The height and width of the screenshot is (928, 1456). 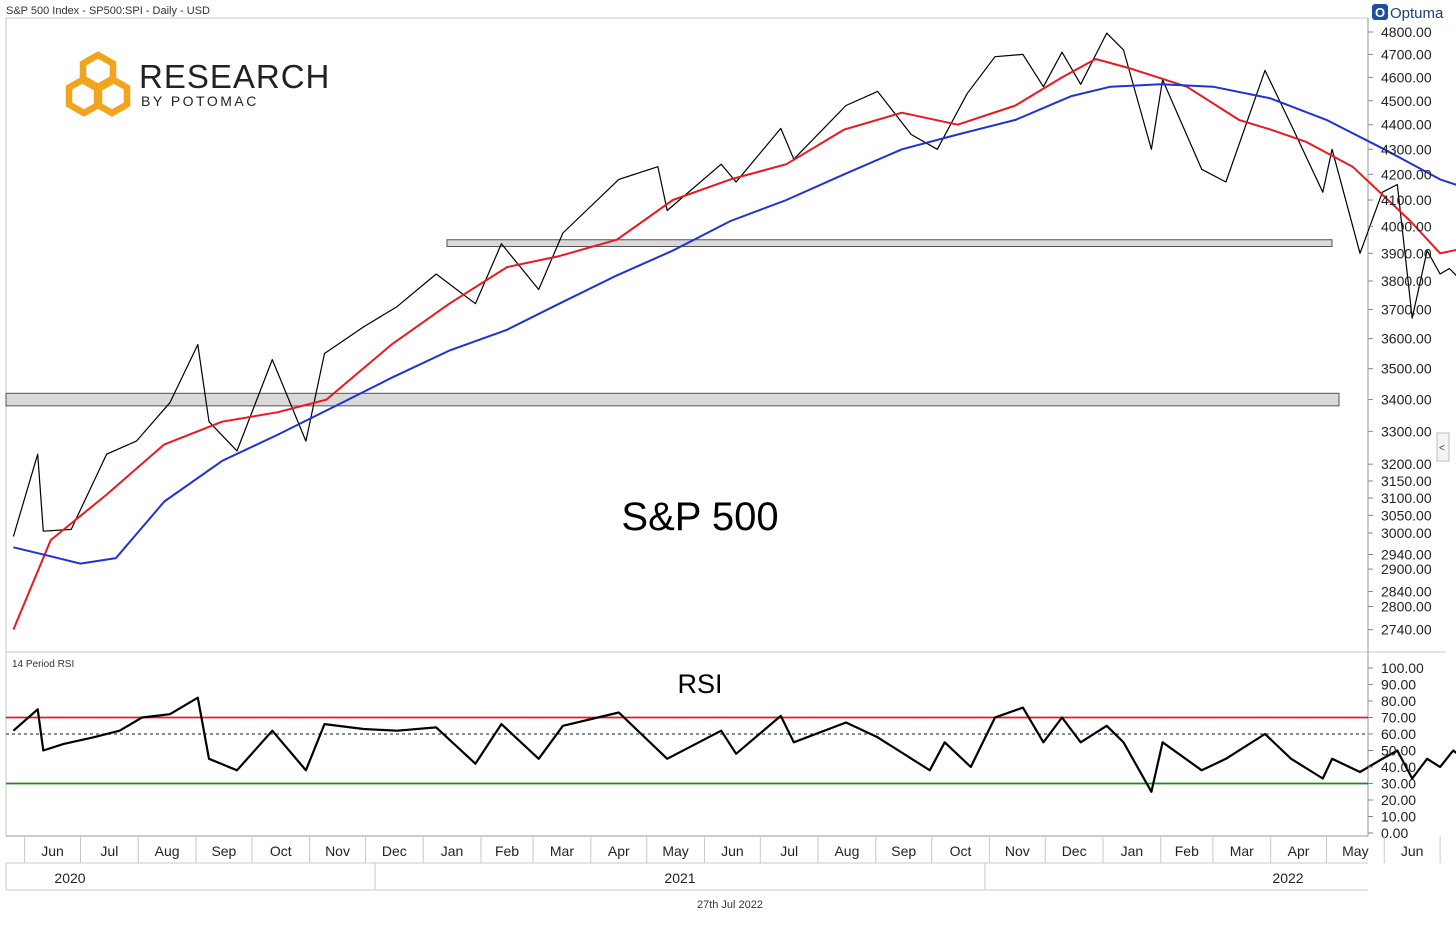 I want to click on rsi-levels, so click(x=687, y=750).